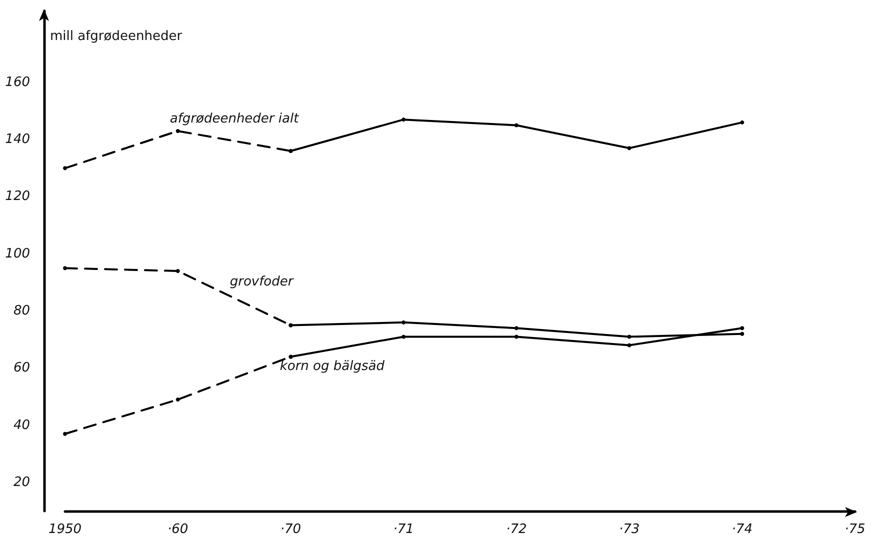 Image resolution: width=895 pixels, height=536 pixels. What do you see at coordinates (742, 529) in the screenshot?
I see `x-tick-label: ·74` at bounding box center [742, 529].